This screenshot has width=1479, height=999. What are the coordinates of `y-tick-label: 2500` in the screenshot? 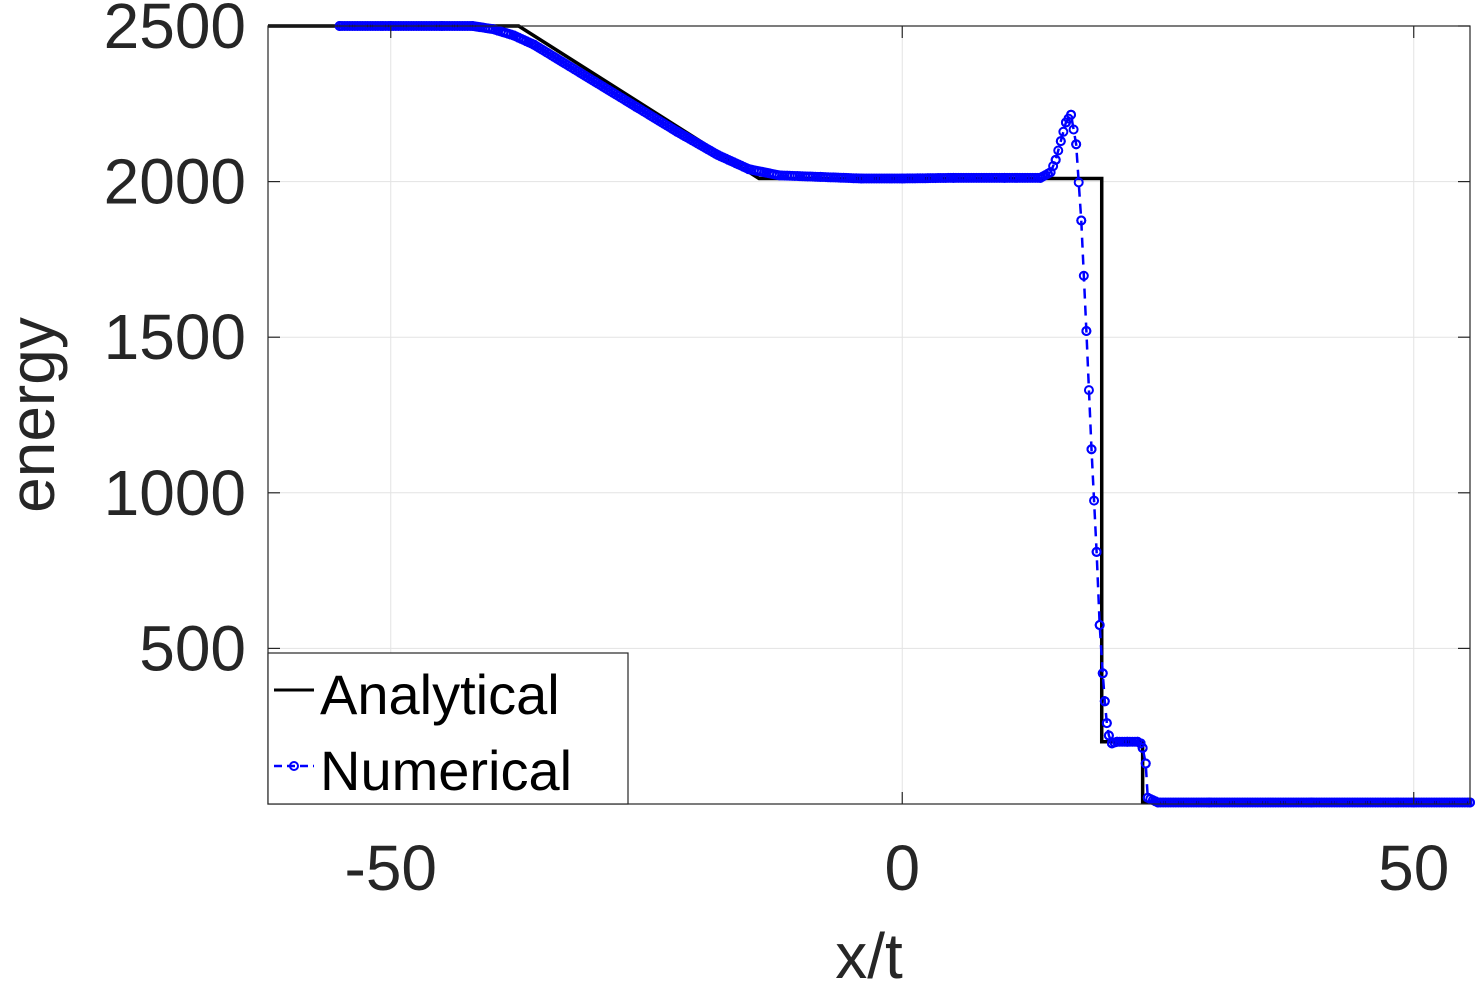 It's located at (175, 31).